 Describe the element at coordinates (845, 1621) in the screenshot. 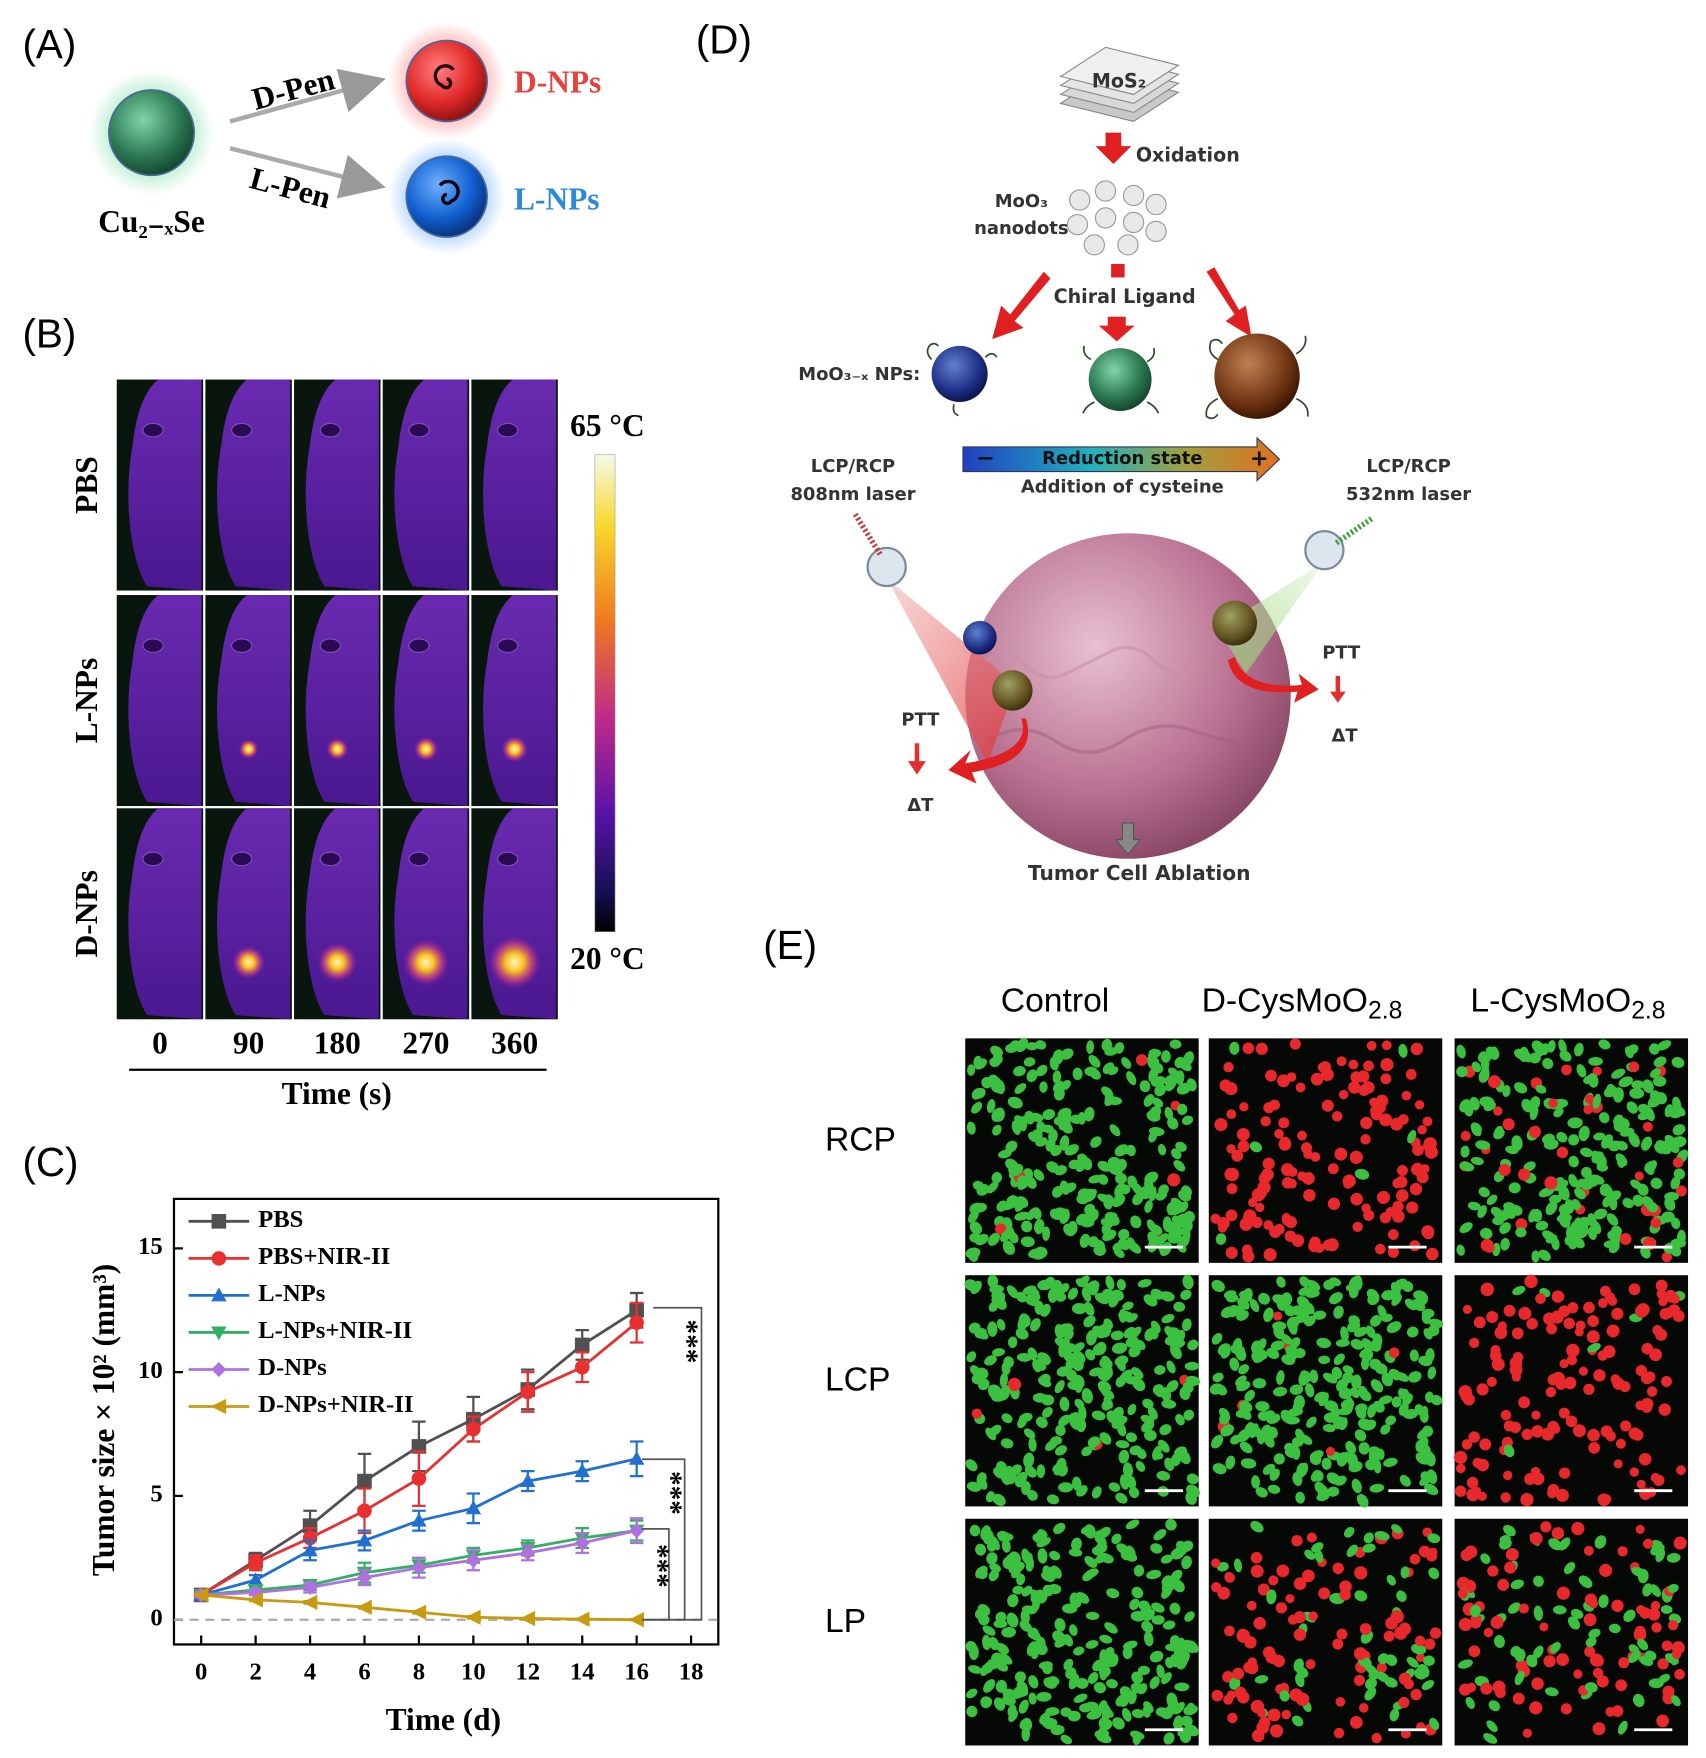

I see `row-label: LP` at that location.